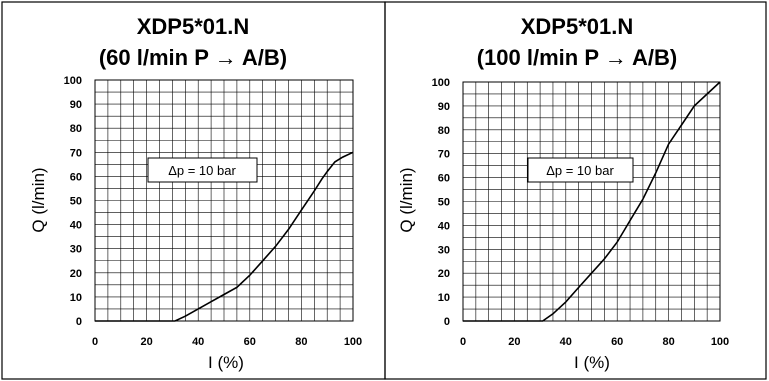  What do you see at coordinates (577, 57) in the screenshot?
I see `chart-title-line-2: (100 l/min P → A/B)` at bounding box center [577, 57].